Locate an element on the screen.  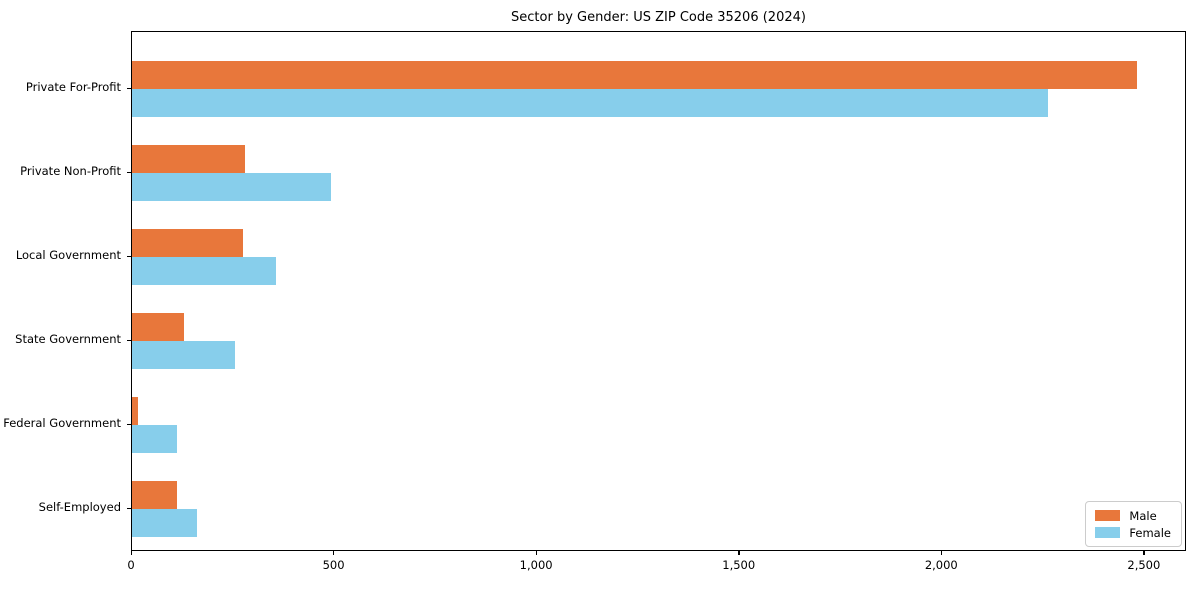
legend-row-male: Male is located at coordinates (1133, 515).